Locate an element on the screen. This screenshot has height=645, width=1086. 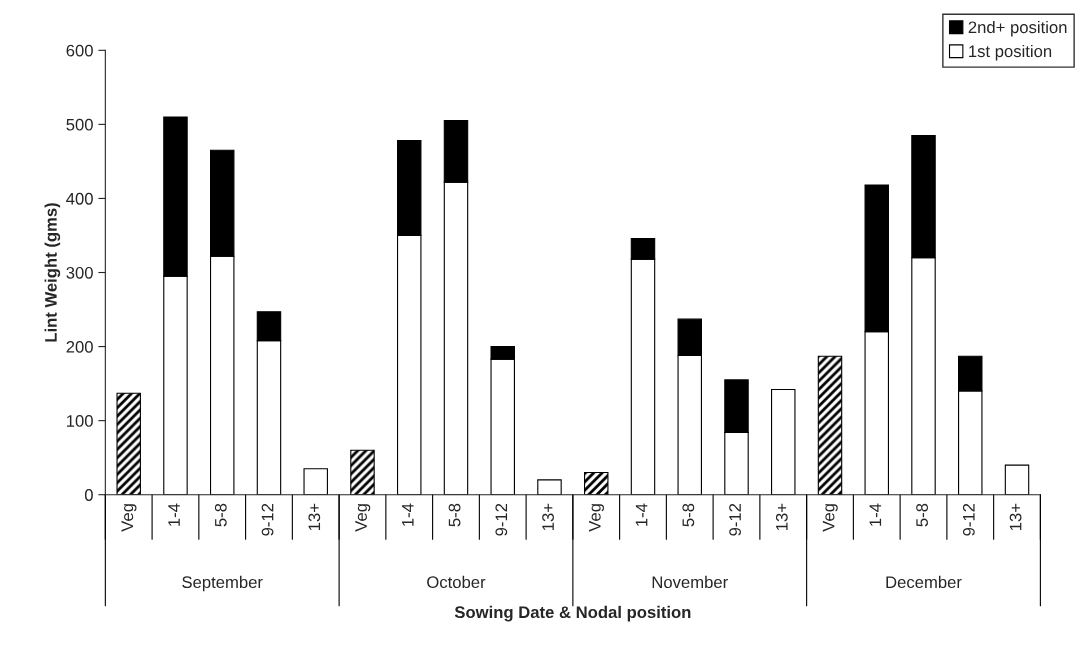
text: December is located at coordinates (924, 582).